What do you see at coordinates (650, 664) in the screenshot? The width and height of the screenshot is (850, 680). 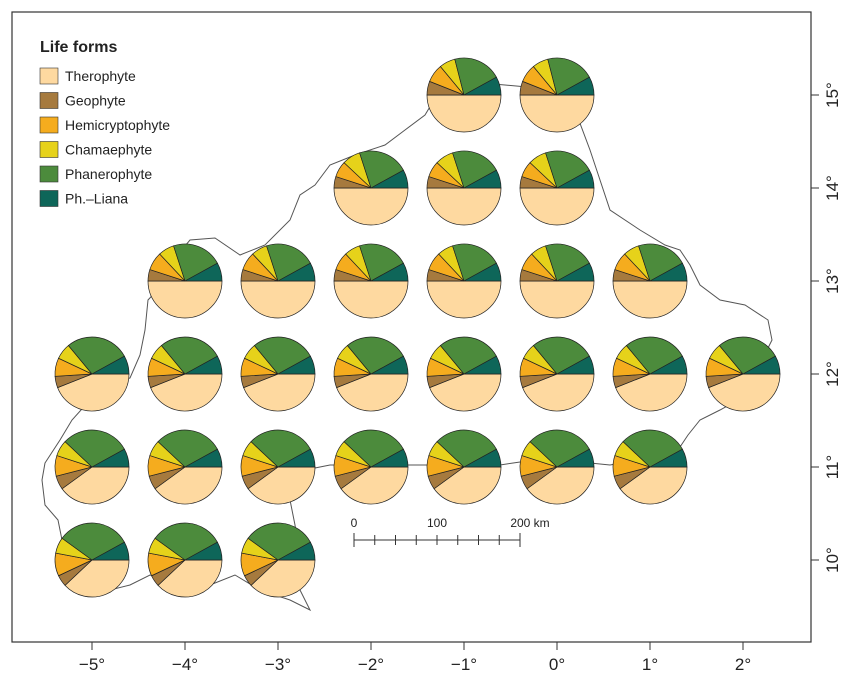 I see `x-tick-label: 1°` at bounding box center [650, 664].